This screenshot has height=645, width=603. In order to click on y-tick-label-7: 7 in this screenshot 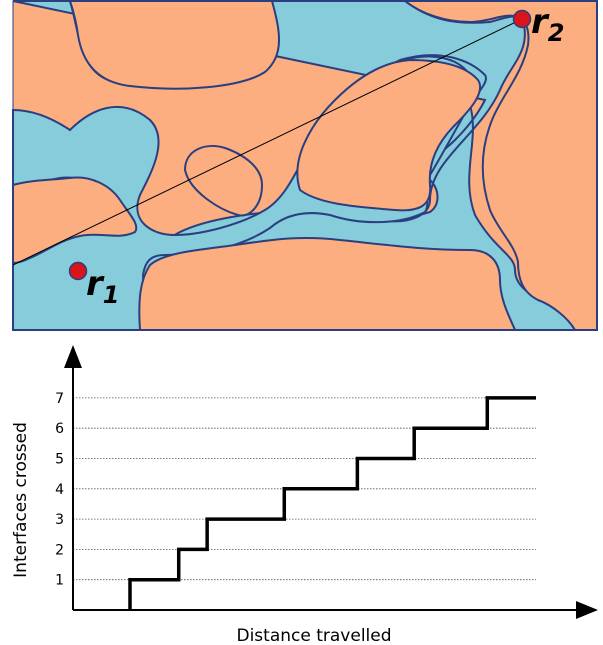, I will do `click(59, 399)`.